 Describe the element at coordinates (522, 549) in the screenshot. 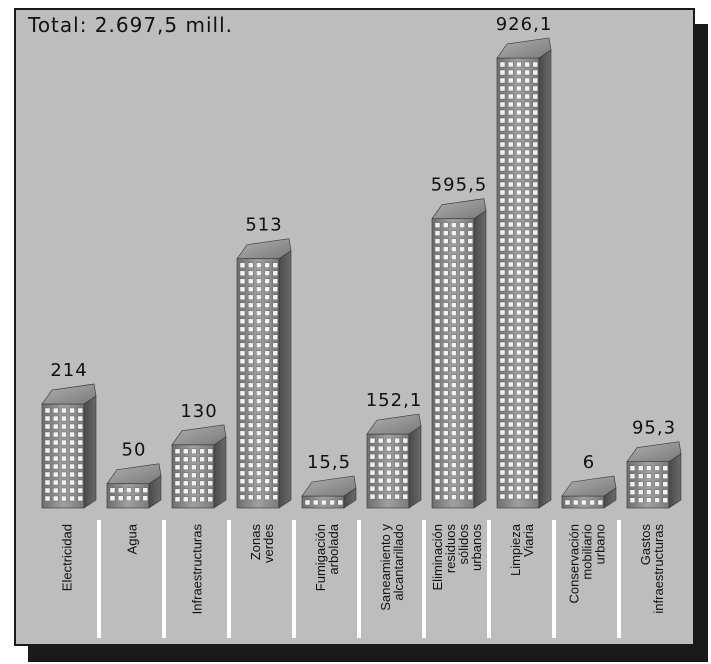

I see `category-label: LimpiezaViaria` at that location.